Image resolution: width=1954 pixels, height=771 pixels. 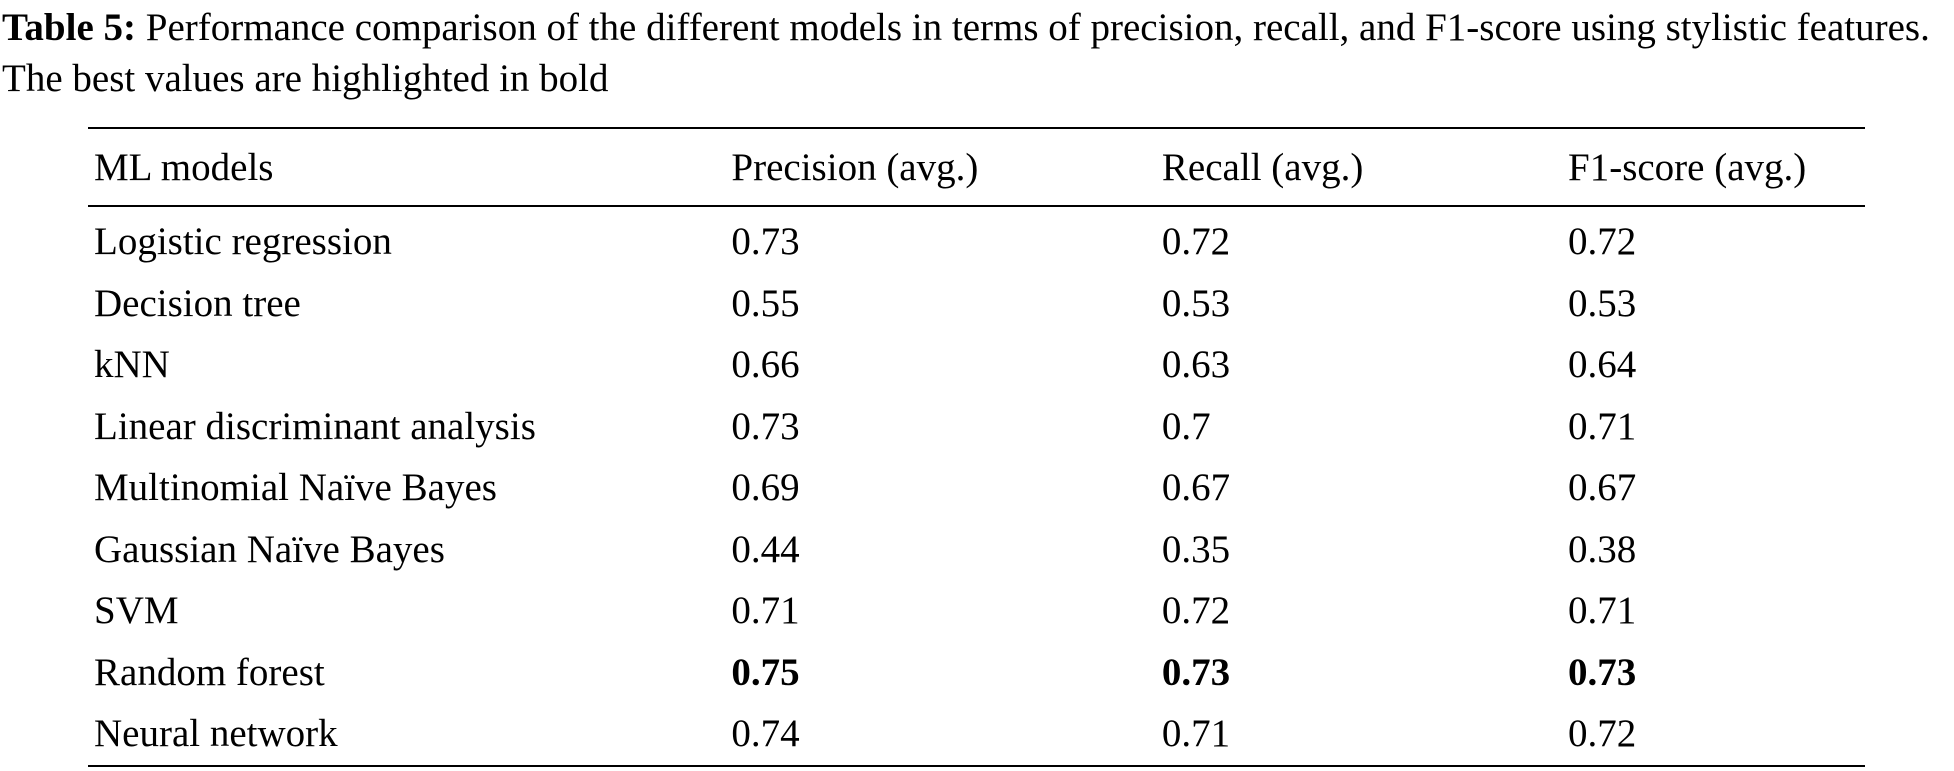 I want to click on cell-model: SVM, so click(x=136, y=611).